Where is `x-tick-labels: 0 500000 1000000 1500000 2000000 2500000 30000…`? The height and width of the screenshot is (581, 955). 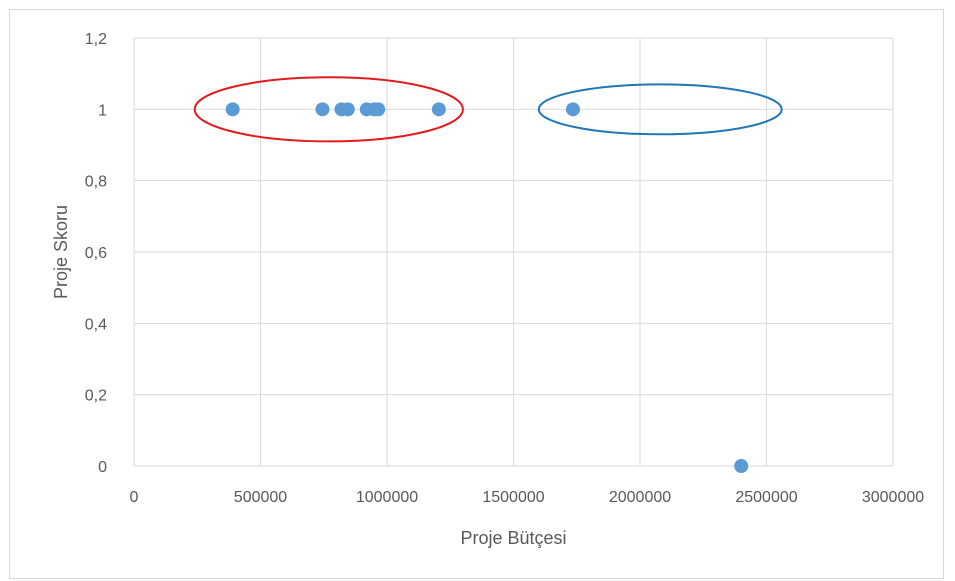
x-tick-labels: 0 500000 1000000 1500000 2000000 2500000 30000… is located at coordinates (527, 497).